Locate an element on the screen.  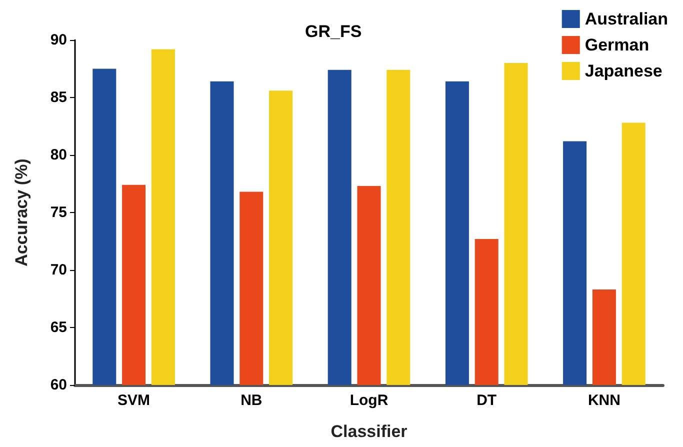
y-tick-label: 60 is located at coordinates (58, 385).